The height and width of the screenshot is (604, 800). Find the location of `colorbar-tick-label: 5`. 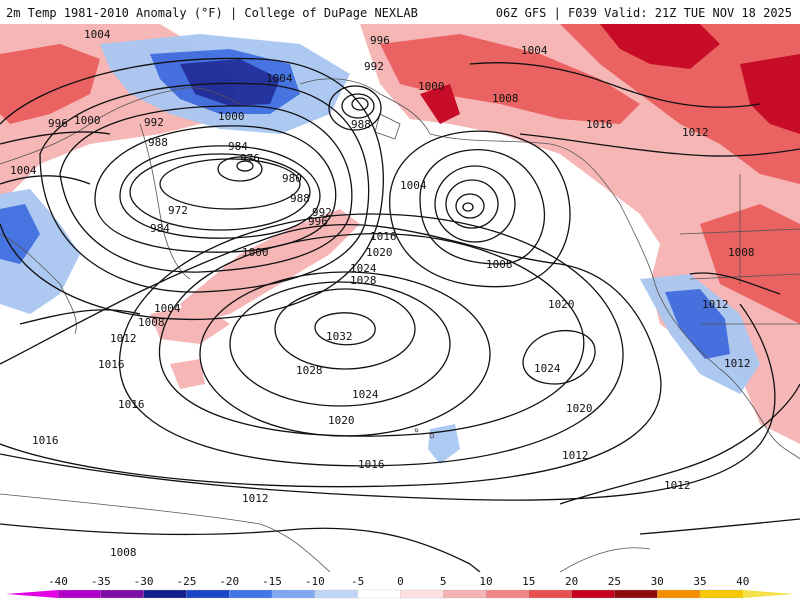

colorbar-tick-label: 5 is located at coordinates (443, 581).